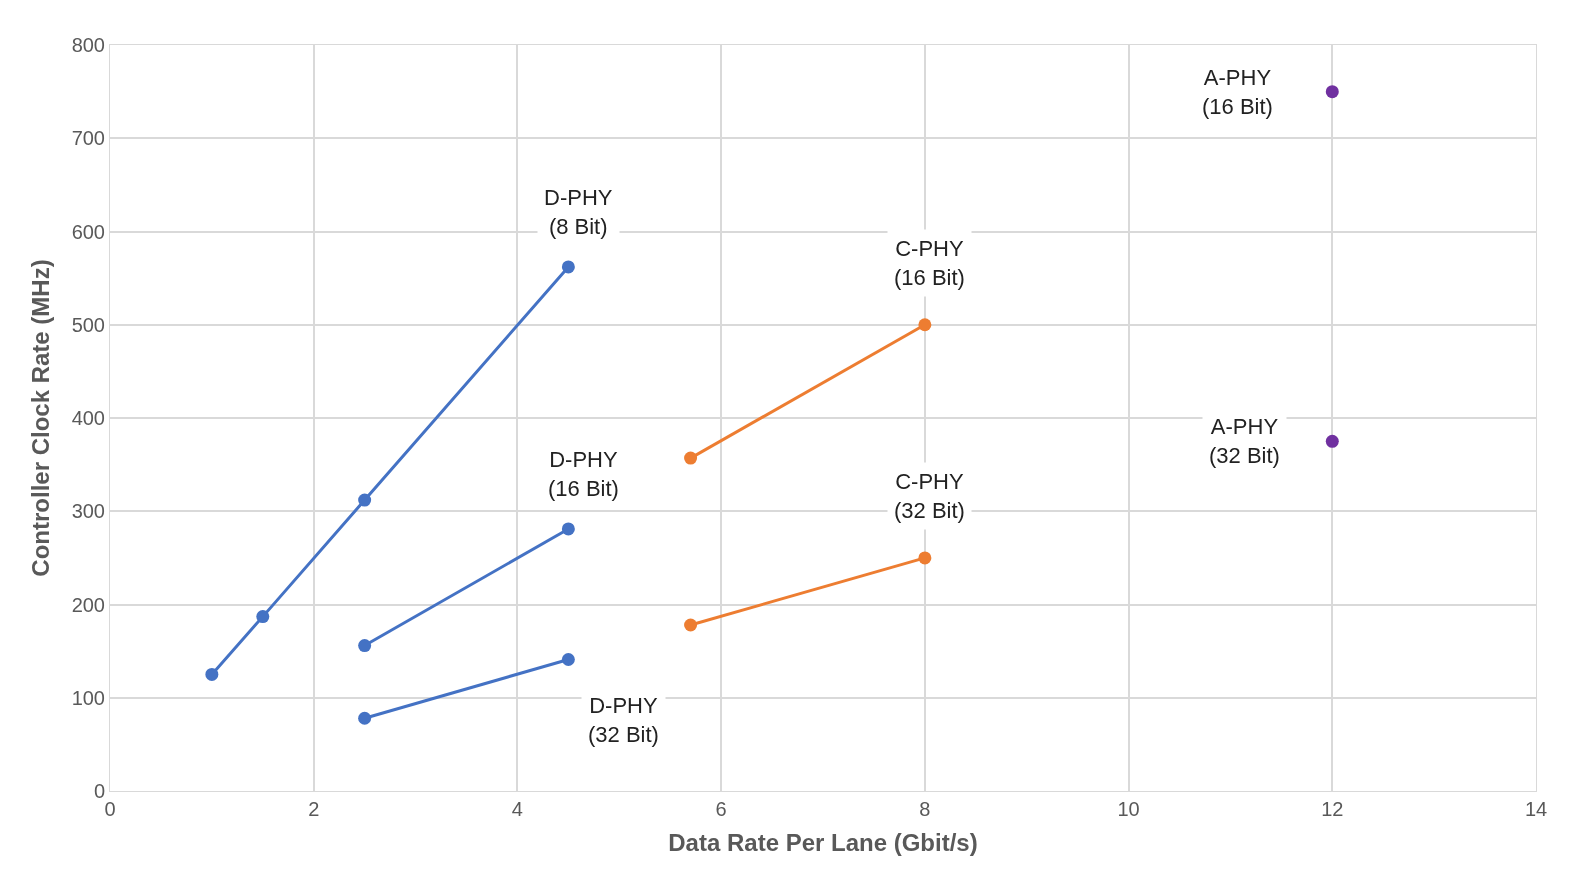 The image size is (1596, 881). I want to click on y-tick-label: 600, so click(88, 231).